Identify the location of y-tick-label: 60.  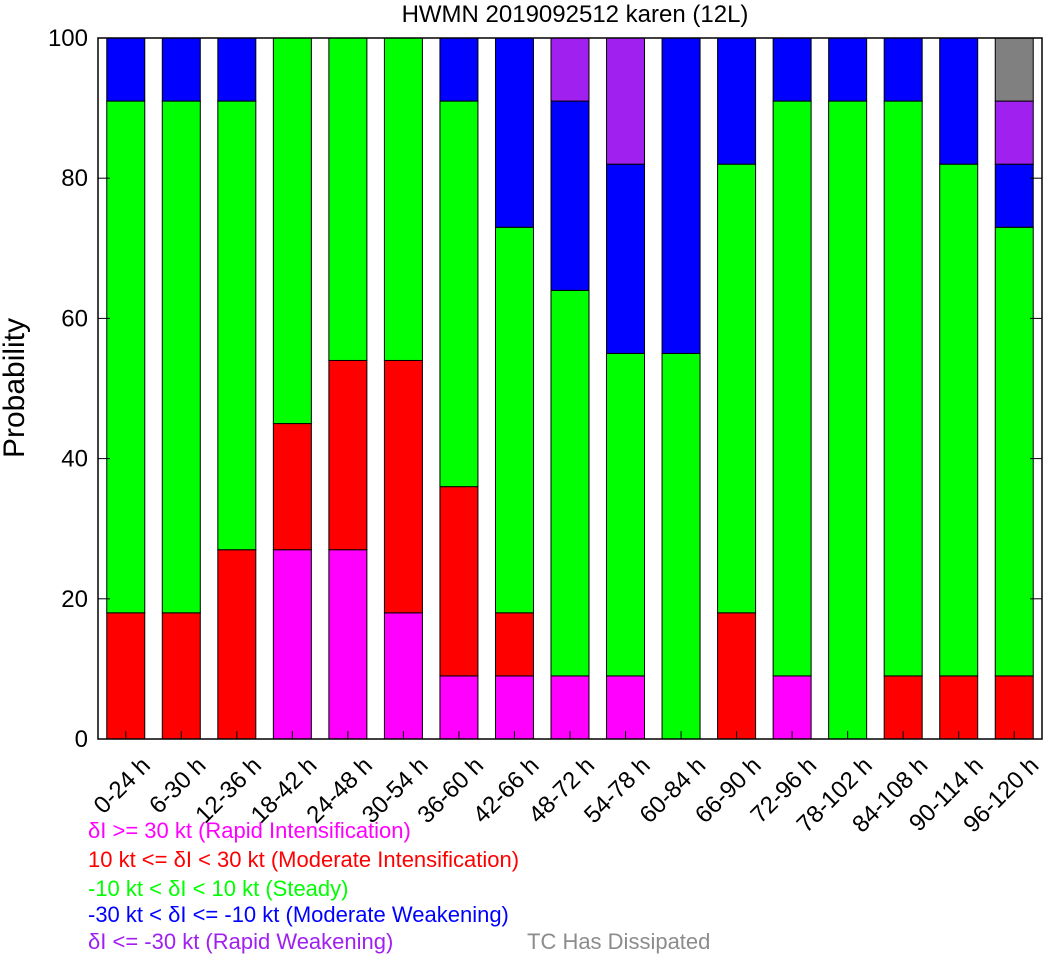
(74, 318).